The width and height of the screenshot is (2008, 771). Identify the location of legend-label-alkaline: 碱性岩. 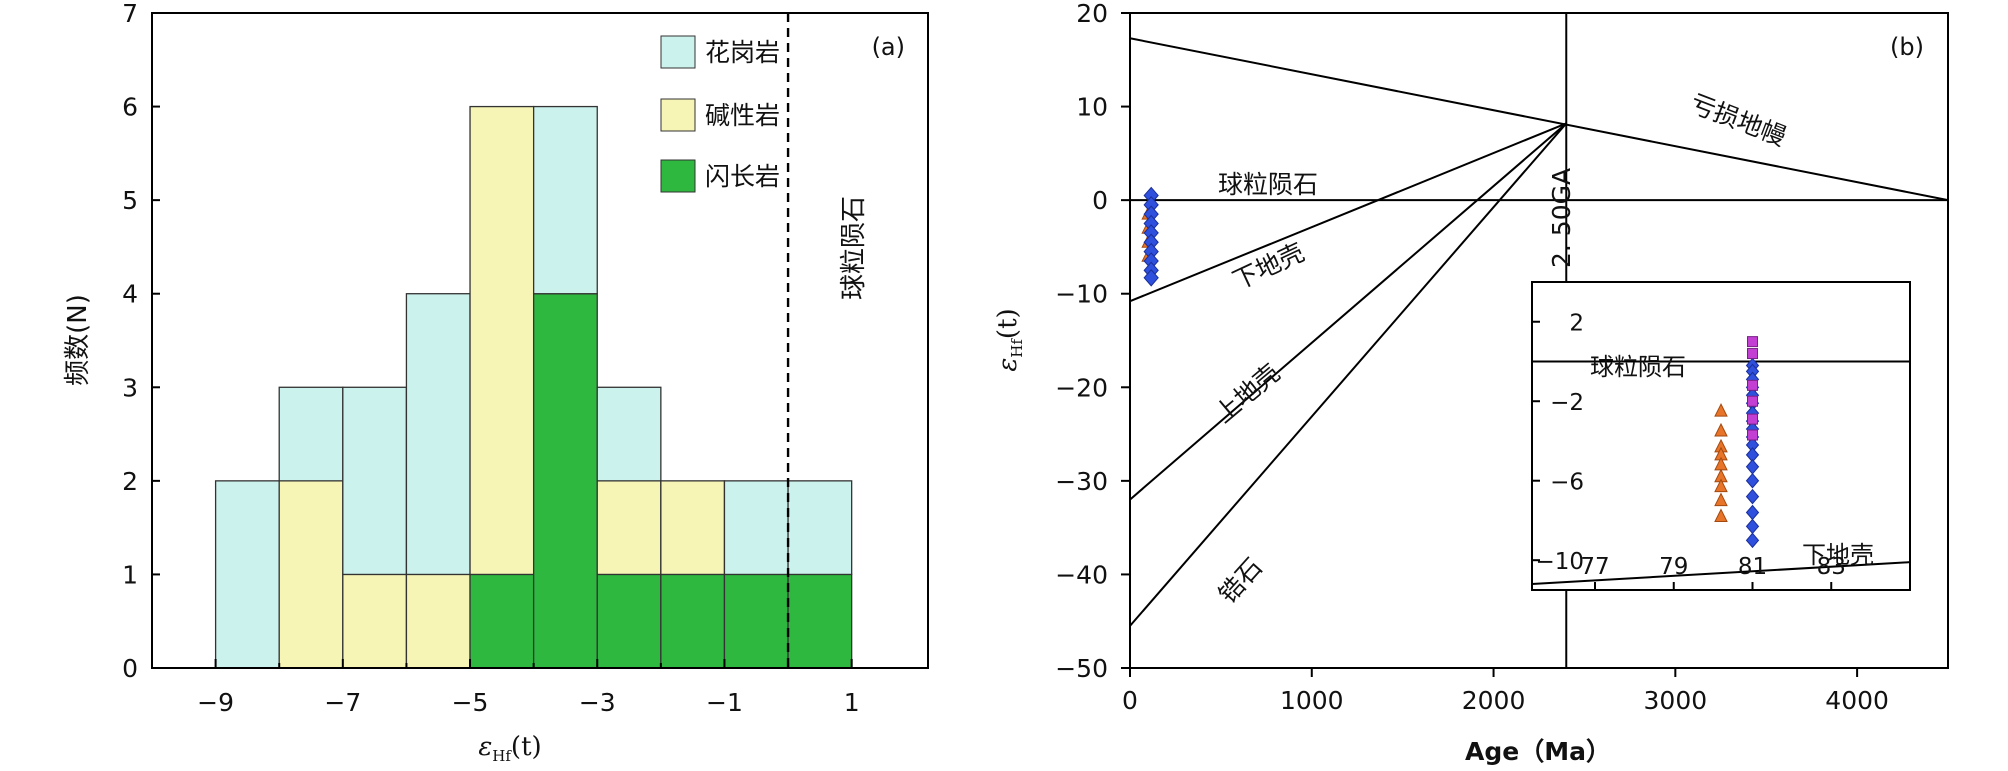
(742, 115).